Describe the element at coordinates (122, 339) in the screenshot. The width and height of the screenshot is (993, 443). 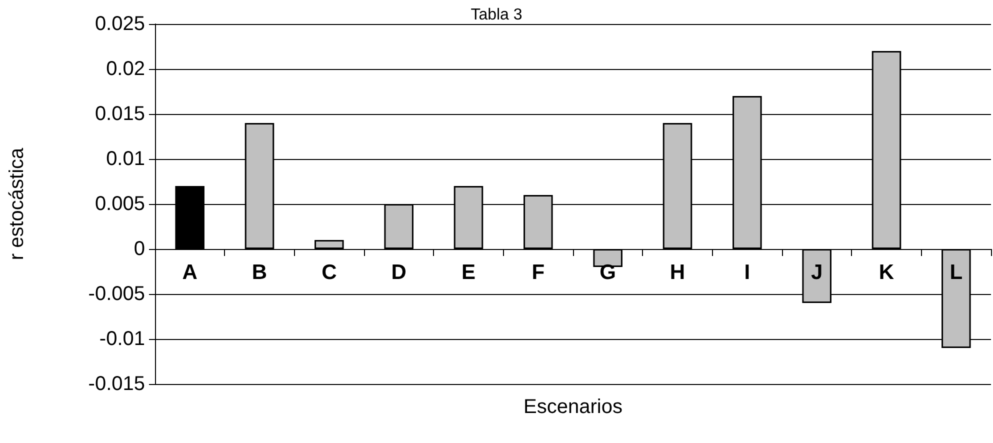
I see `y-tick-label: -0.01` at that location.